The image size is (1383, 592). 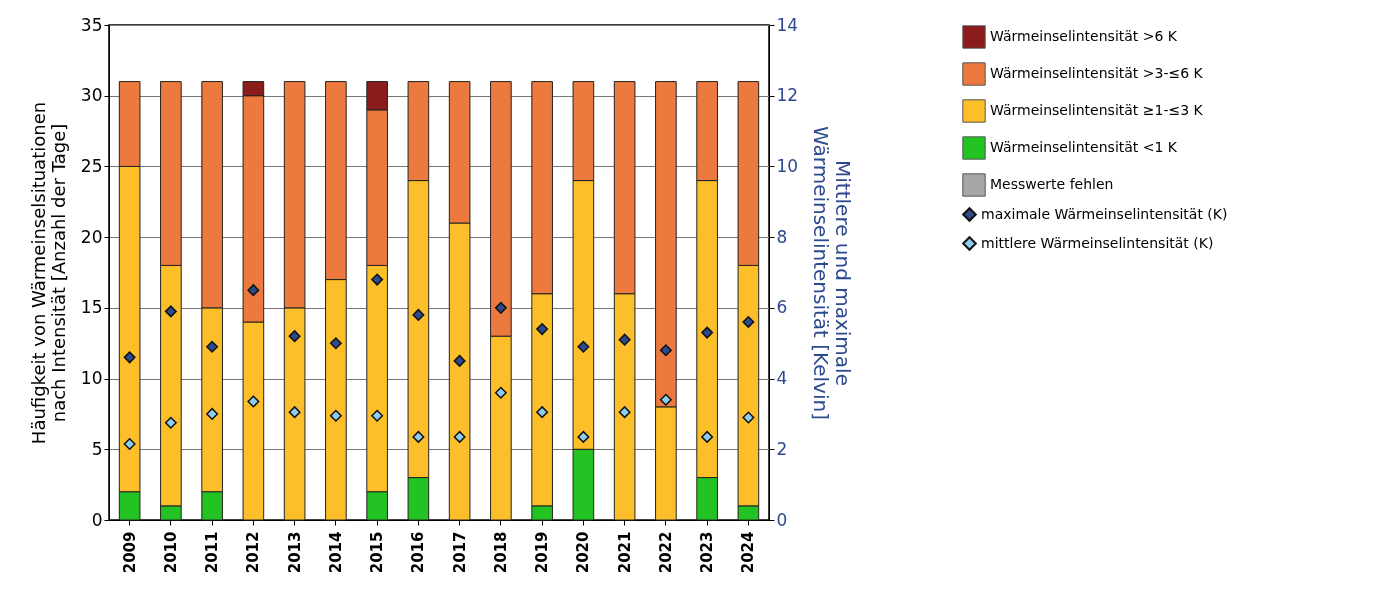 What do you see at coordinates (542, 552) in the screenshot?
I see `x-tick-label: 2019` at bounding box center [542, 552].